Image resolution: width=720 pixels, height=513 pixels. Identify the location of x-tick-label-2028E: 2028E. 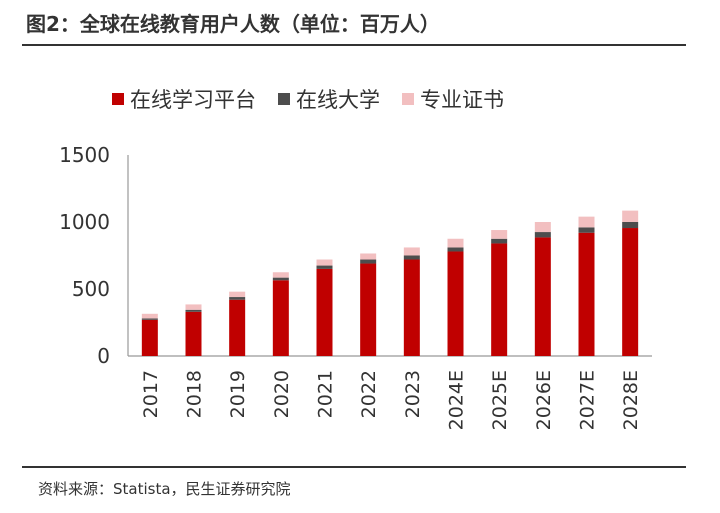
(631, 400).